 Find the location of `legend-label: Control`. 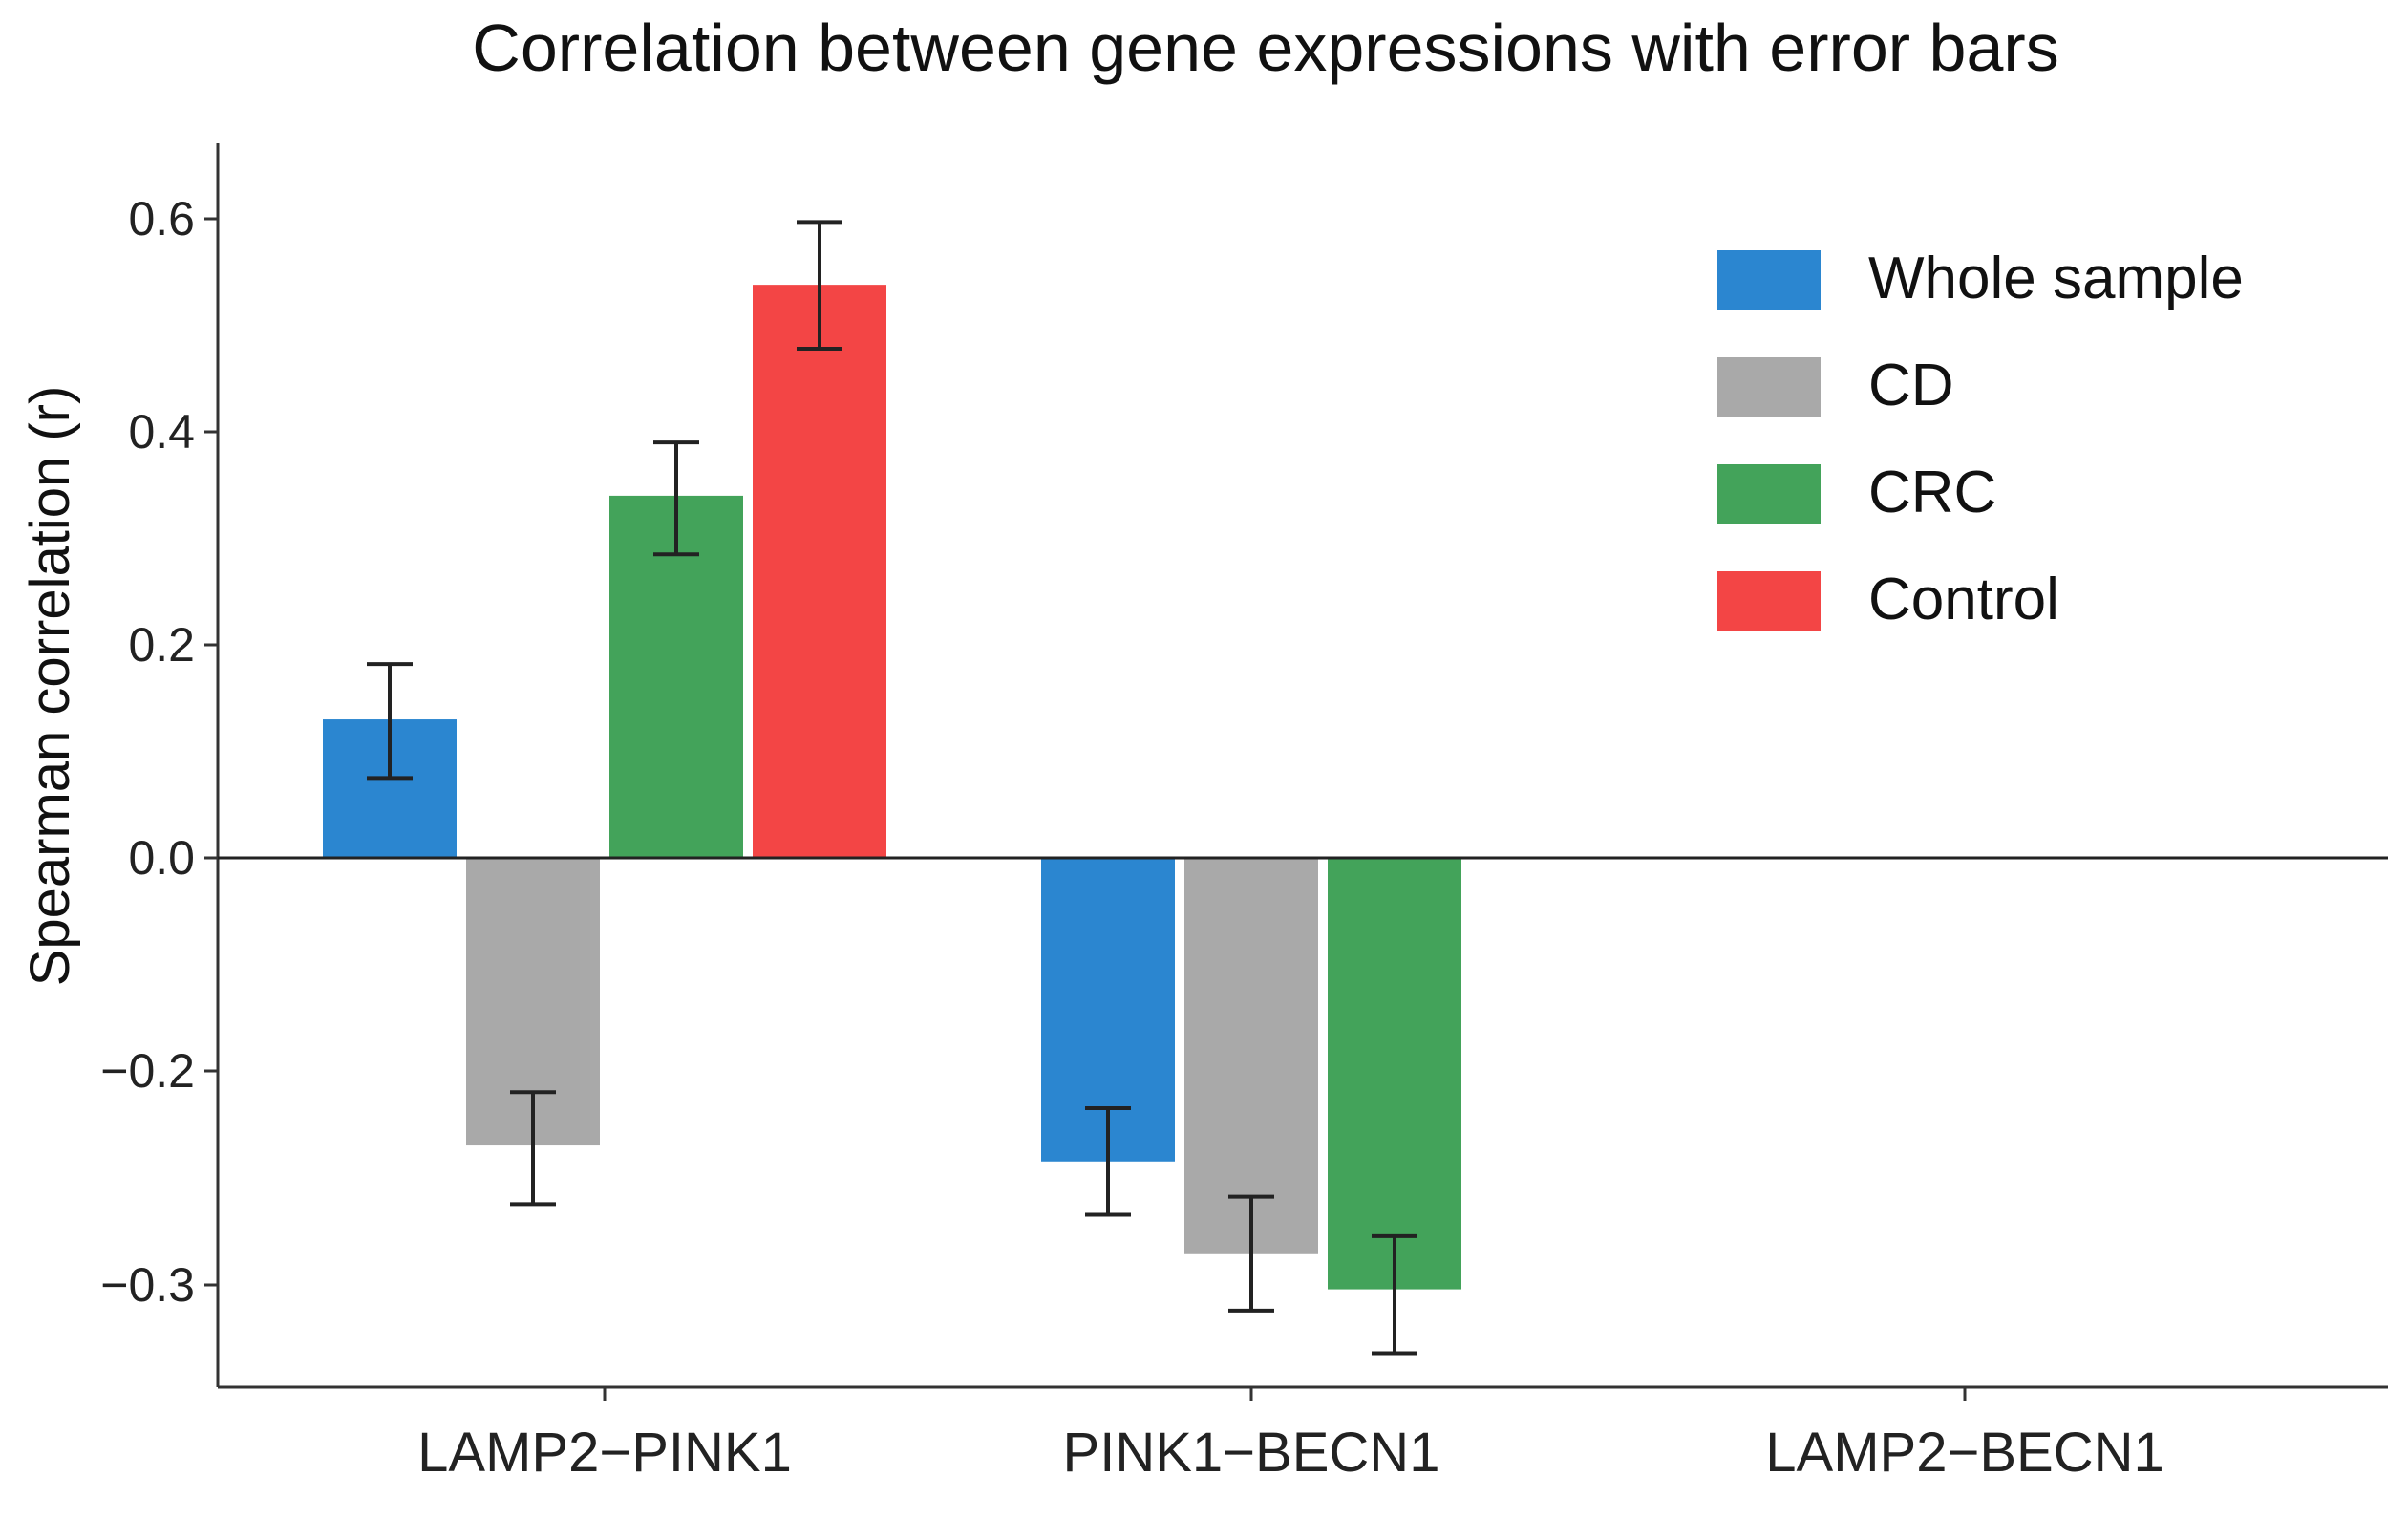

legend-label: Control is located at coordinates (1963, 599).